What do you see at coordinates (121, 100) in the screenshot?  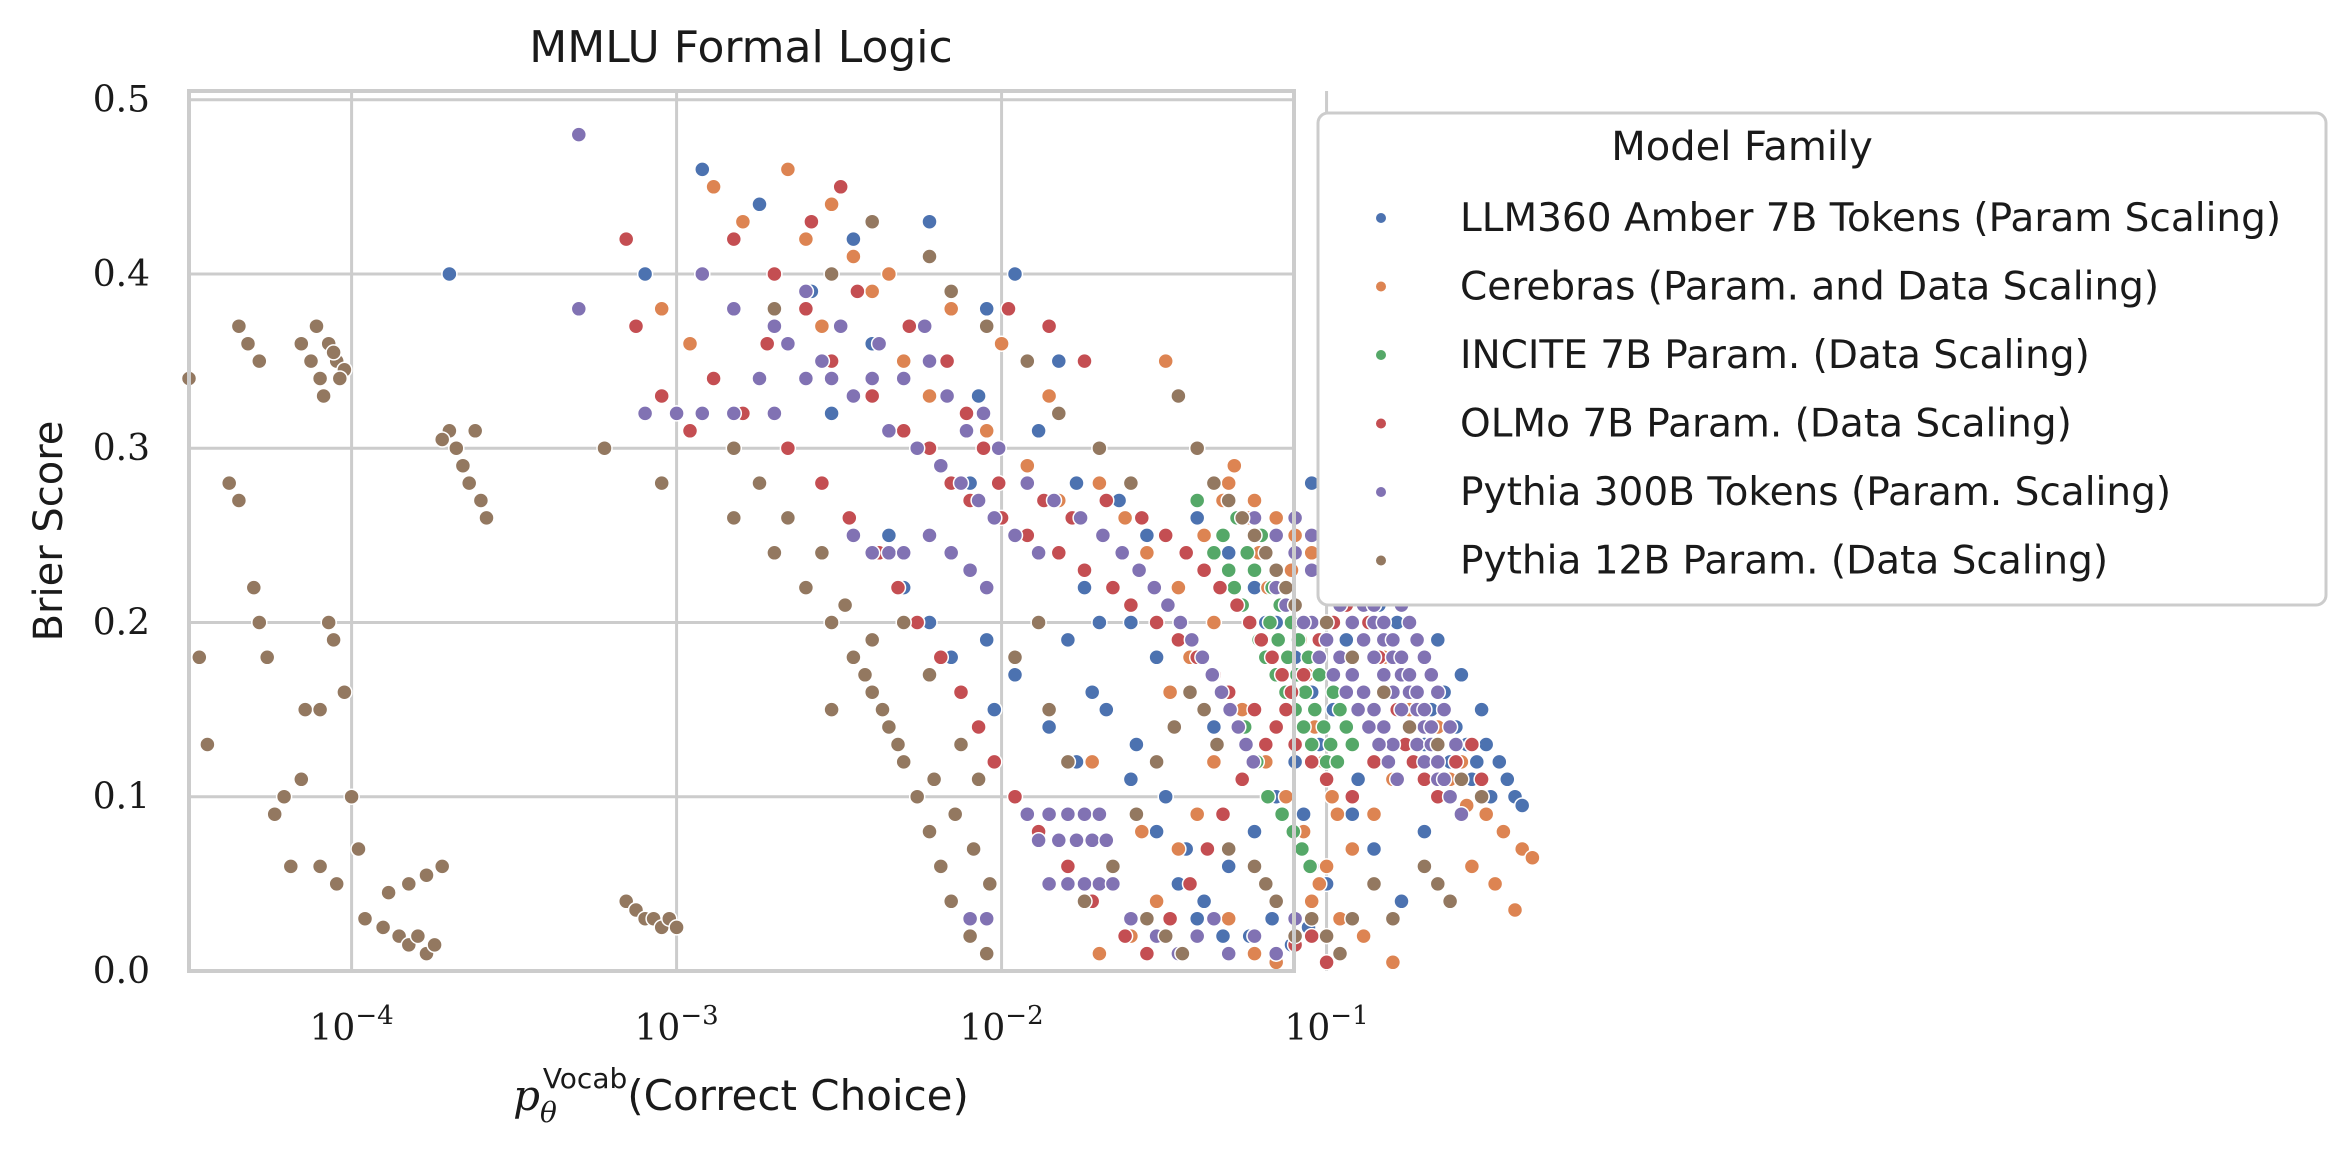 I see `y-tick-label: 0.5` at bounding box center [121, 100].